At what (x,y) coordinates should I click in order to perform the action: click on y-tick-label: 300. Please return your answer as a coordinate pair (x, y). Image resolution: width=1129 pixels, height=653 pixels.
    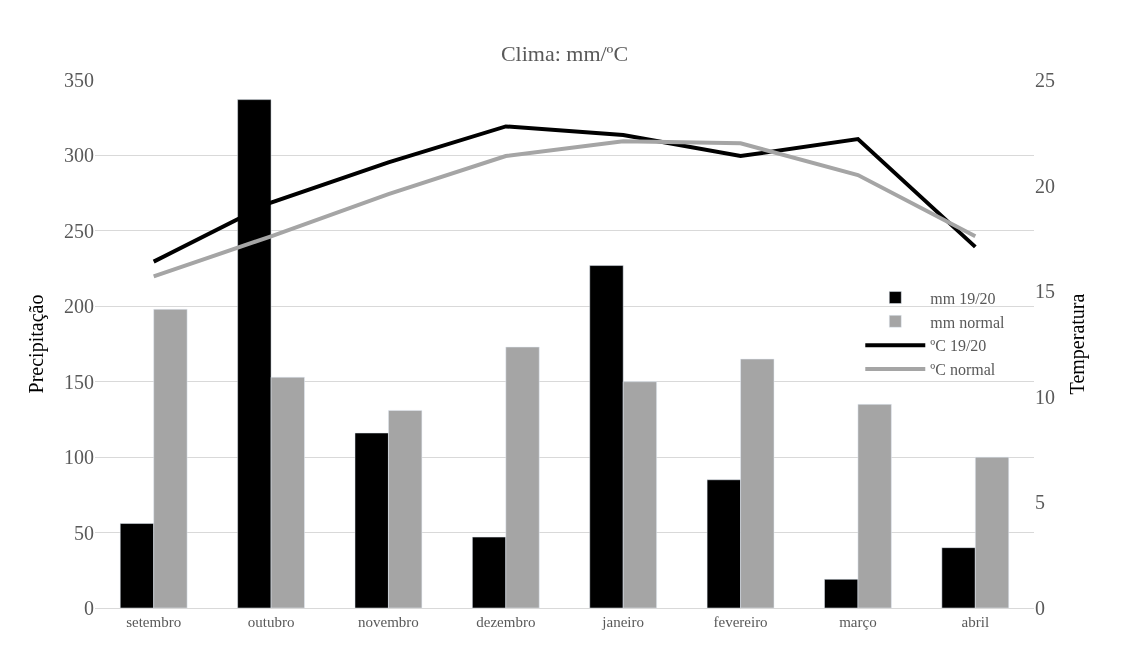
    Looking at the image, I should click on (79, 155).